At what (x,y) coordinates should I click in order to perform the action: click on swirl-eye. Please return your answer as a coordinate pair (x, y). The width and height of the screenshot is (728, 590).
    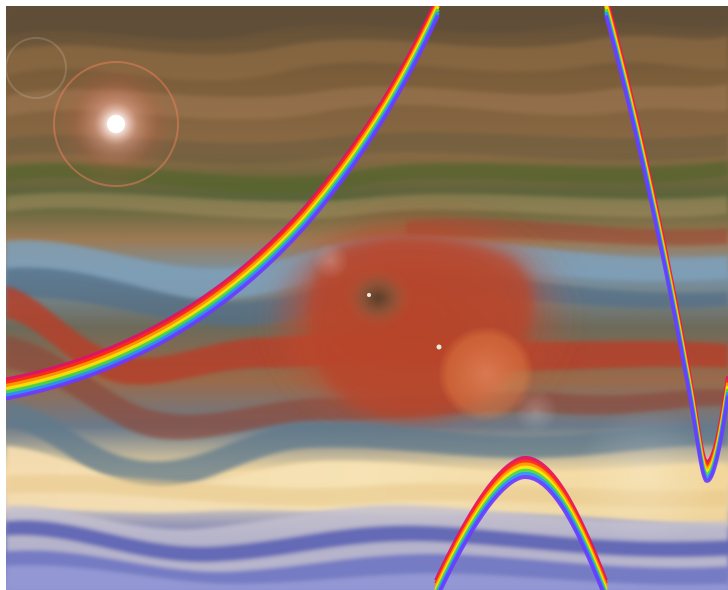
    Looking at the image, I should click on (378, 298).